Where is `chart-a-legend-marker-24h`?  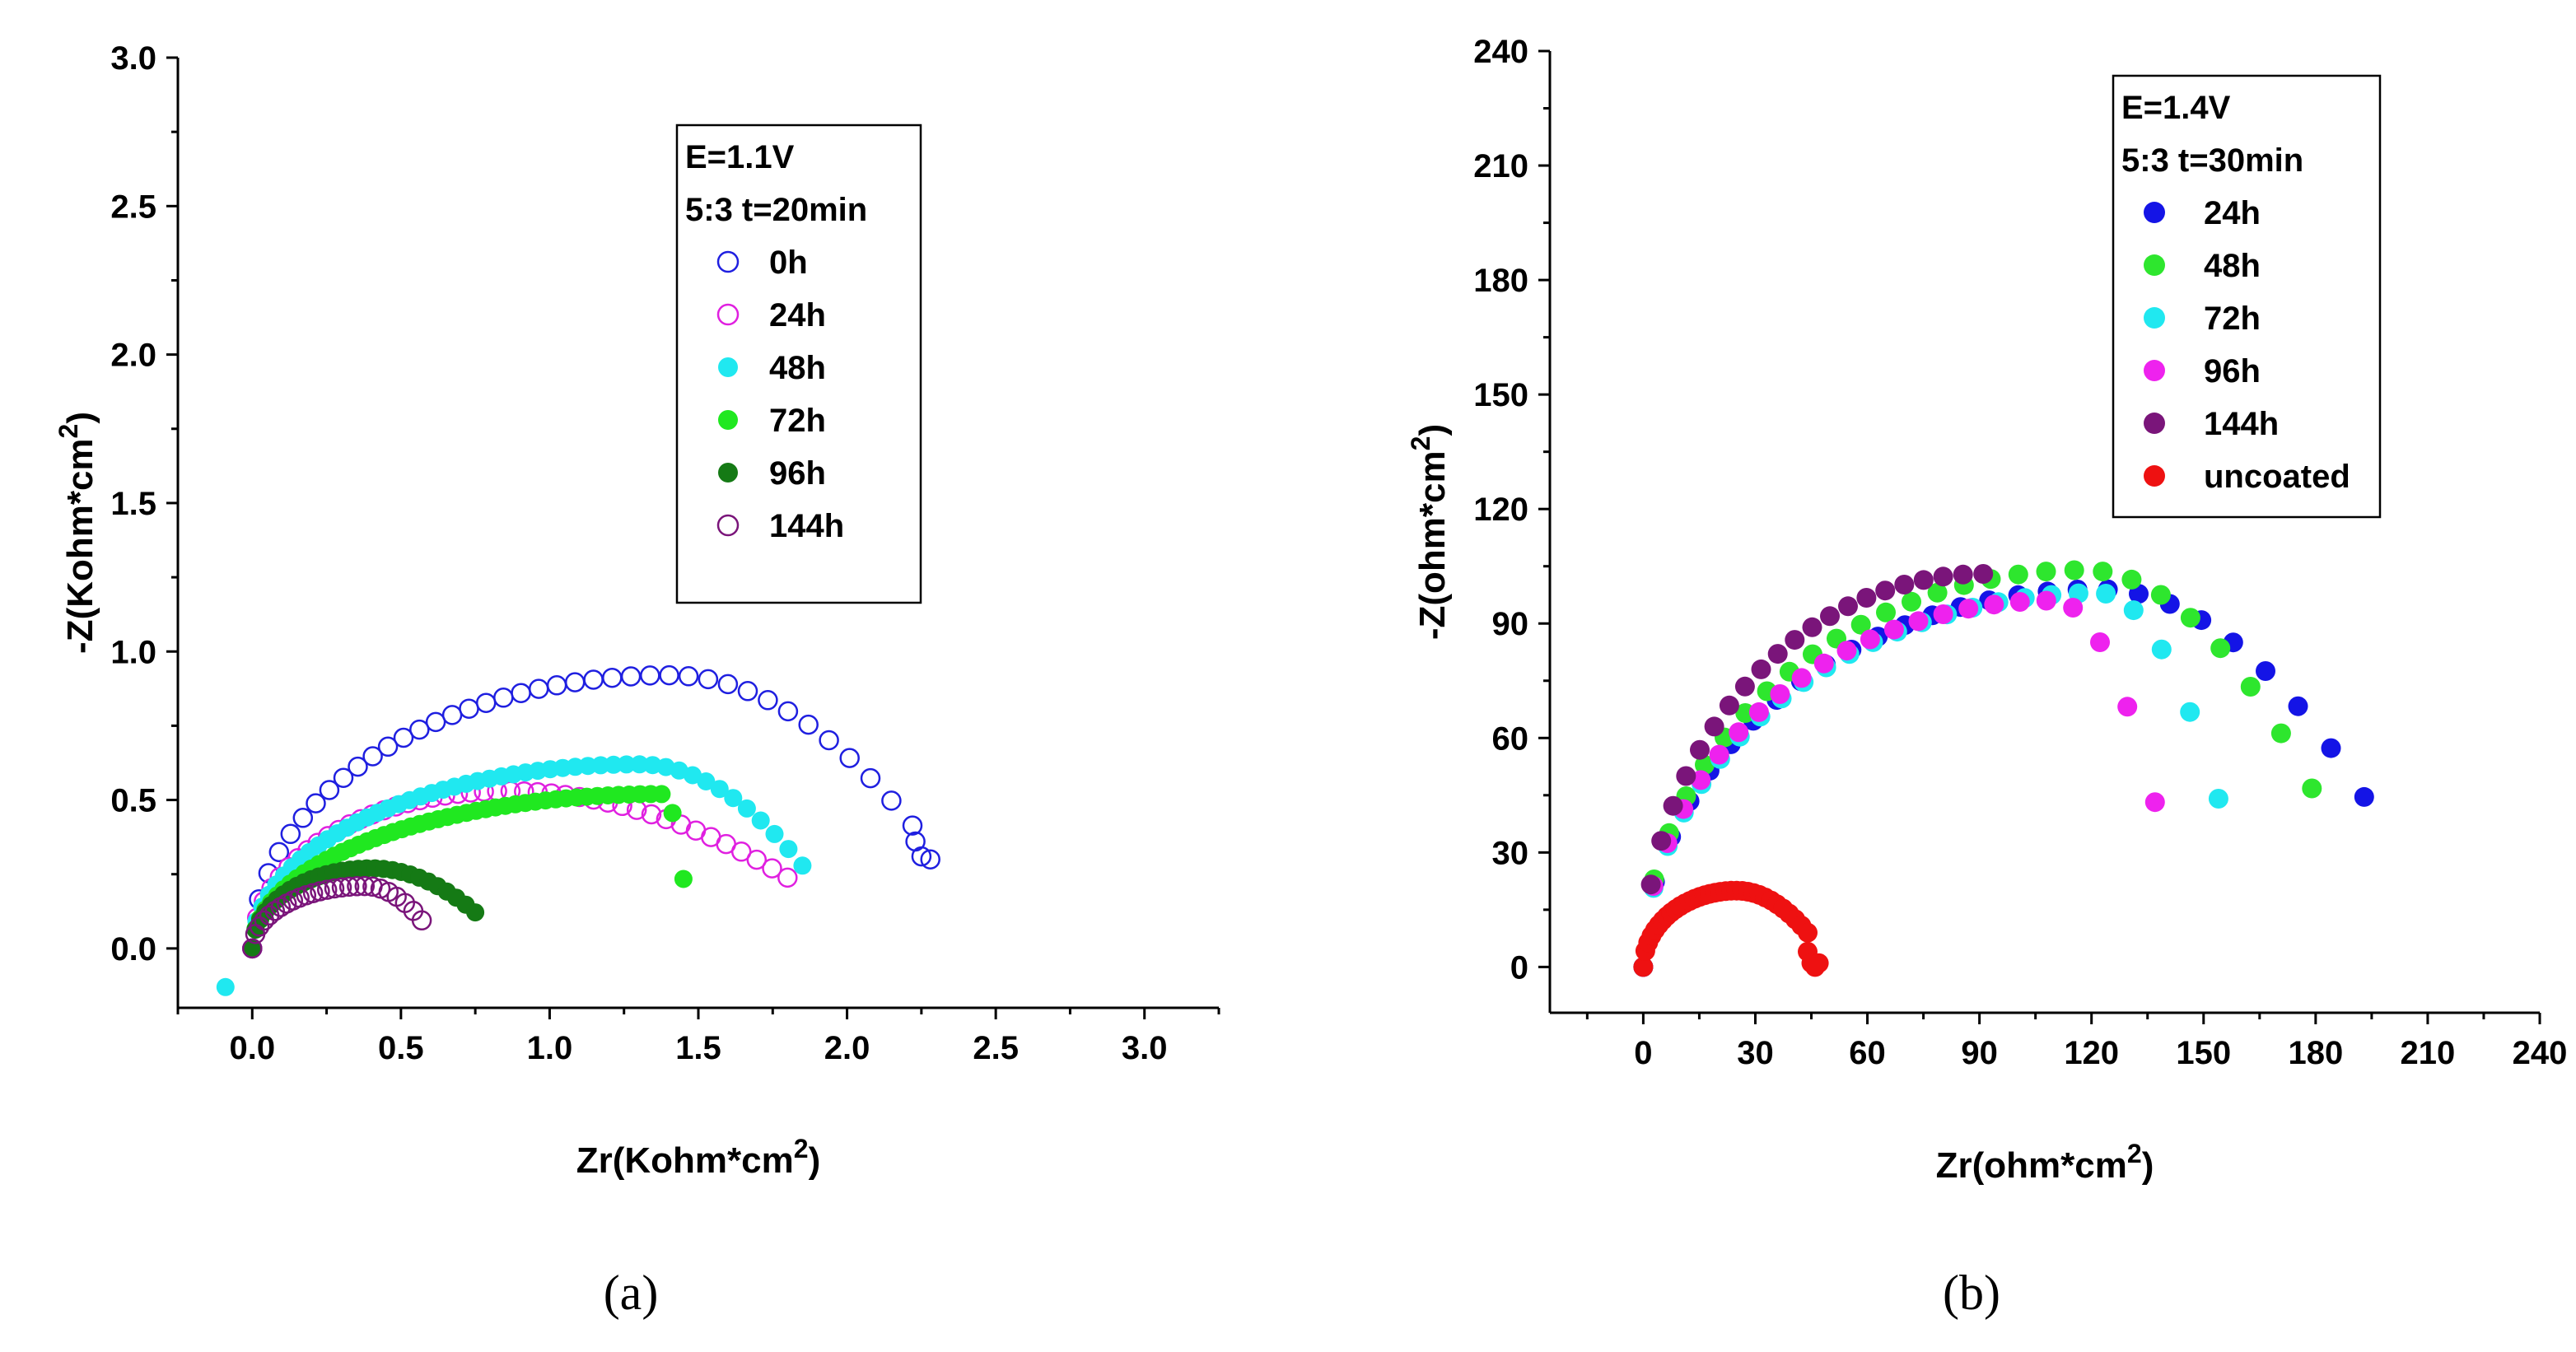 chart-a-legend-marker-24h is located at coordinates (728, 314).